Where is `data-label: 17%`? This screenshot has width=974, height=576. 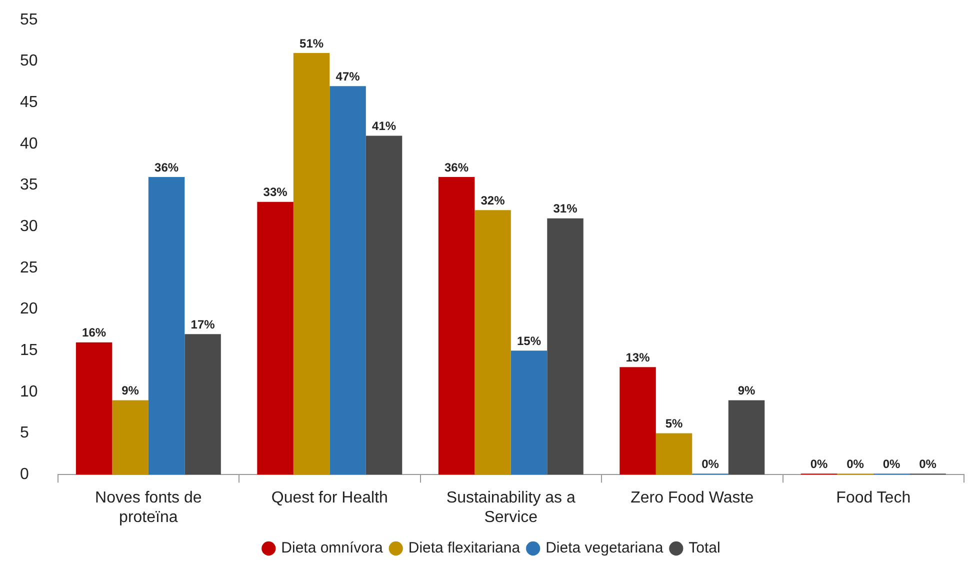
data-label: 17% is located at coordinates (203, 324).